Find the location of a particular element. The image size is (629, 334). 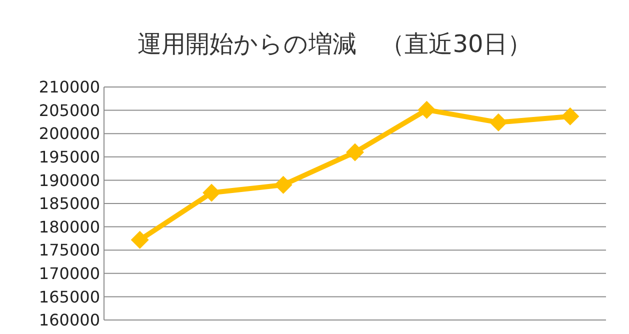

y-tick-label: 190000 is located at coordinates (69, 180).